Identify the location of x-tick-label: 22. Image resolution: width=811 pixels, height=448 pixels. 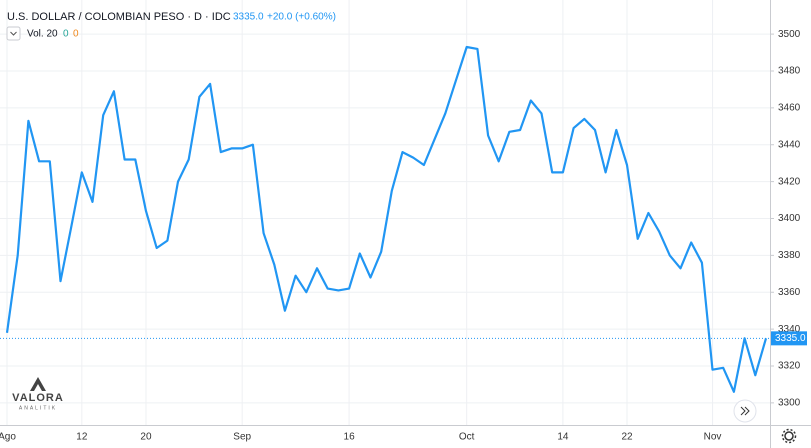
(627, 437).